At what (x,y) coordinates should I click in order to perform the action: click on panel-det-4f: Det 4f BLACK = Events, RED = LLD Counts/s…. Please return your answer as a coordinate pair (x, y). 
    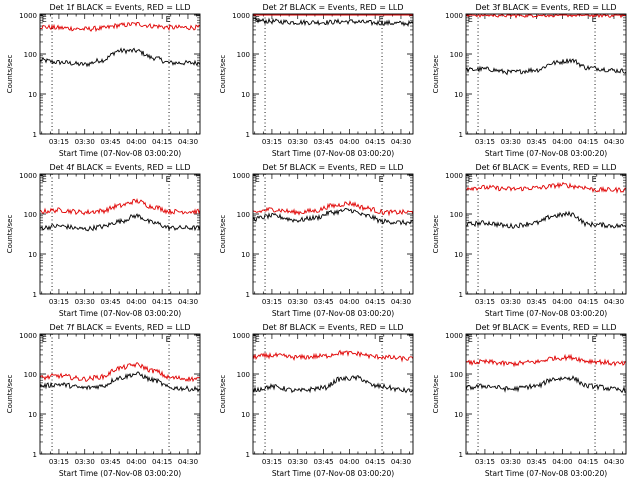
    Looking at the image, I should click on (103, 240).